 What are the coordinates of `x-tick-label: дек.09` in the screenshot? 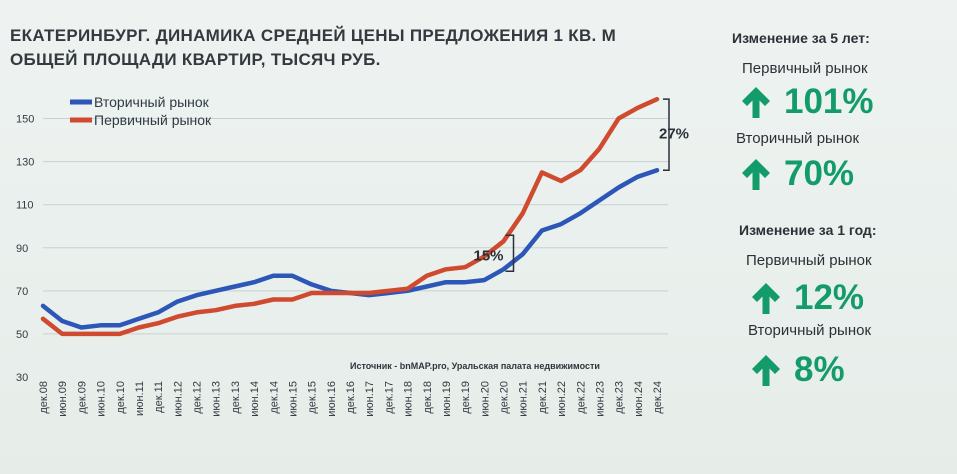 It's located at (82, 397).